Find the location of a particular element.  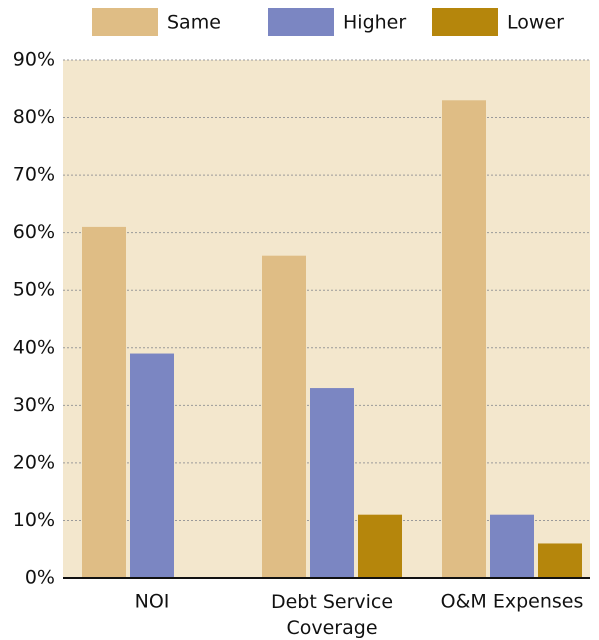

legend-label: Lower is located at coordinates (535, 23).